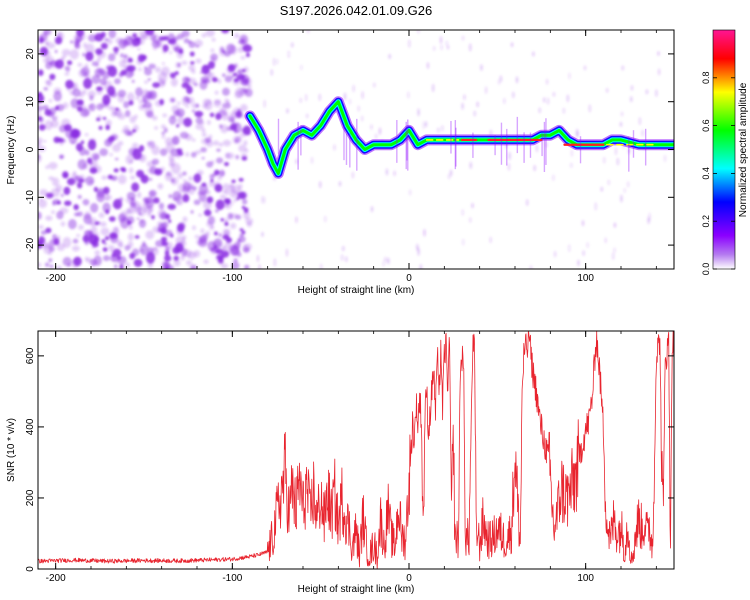  I want to click on x-tick-label: 100, so click(585, 278).